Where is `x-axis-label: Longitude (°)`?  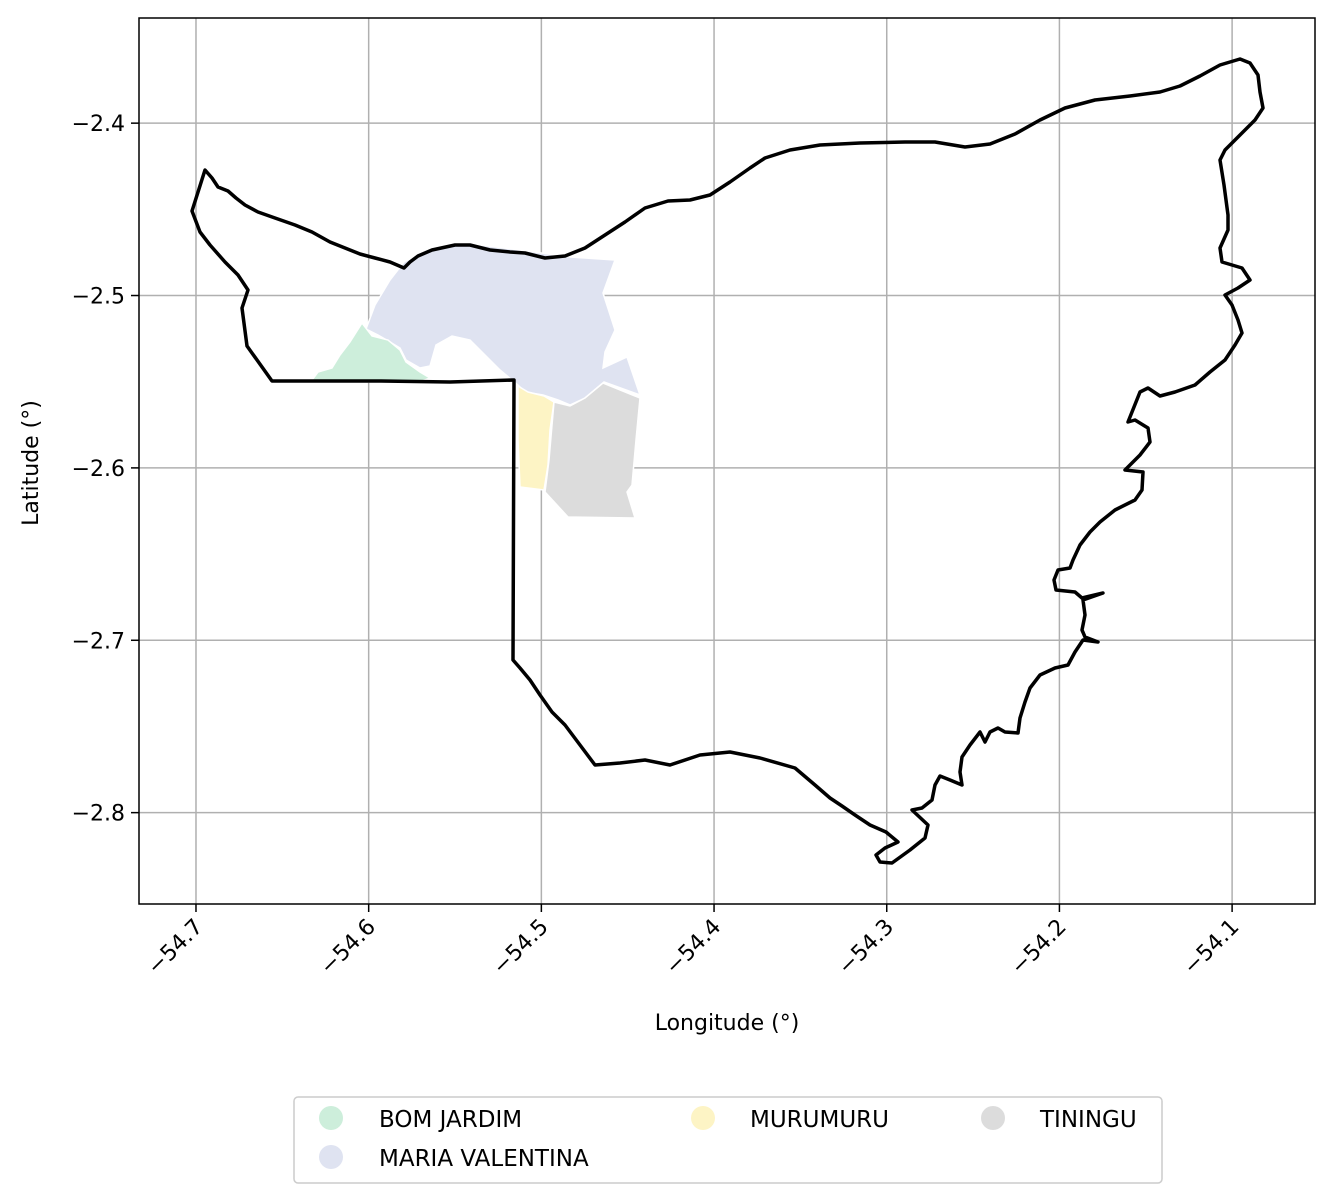 x-axis-label: Longitude (°) is located at coordinates (727, 1023).